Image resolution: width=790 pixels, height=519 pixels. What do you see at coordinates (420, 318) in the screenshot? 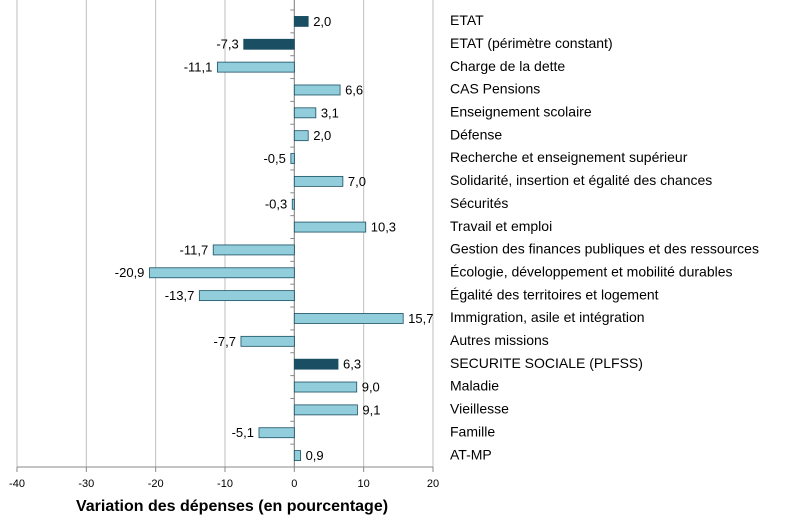
I see `data-label: 15,7` at bounding box center [420, 318].